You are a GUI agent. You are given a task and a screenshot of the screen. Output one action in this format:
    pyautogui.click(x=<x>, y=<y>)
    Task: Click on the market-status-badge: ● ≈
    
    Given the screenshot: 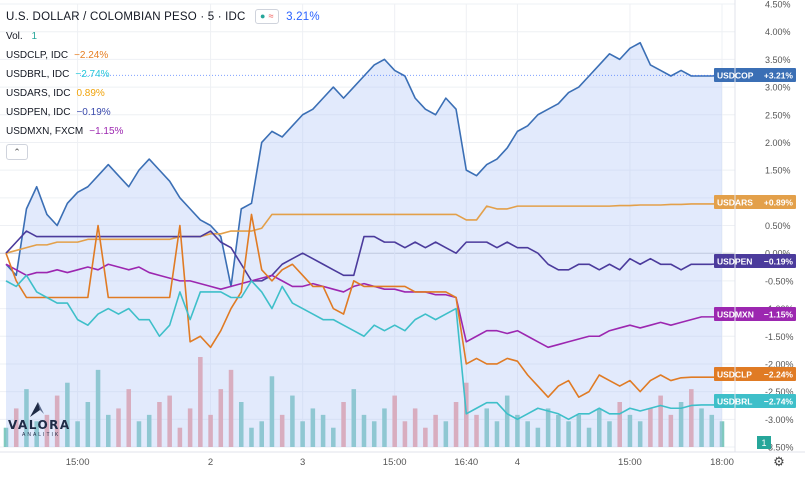 What is the action you would take?
    pyautogui.click(x=266, y=17)
    